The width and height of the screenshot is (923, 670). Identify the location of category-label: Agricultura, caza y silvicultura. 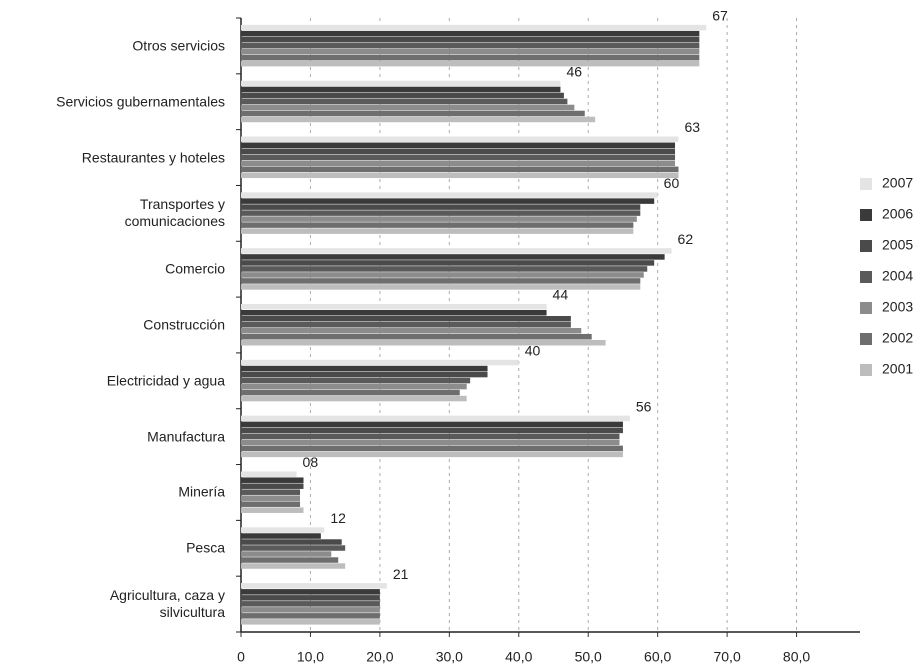
(167, 604).